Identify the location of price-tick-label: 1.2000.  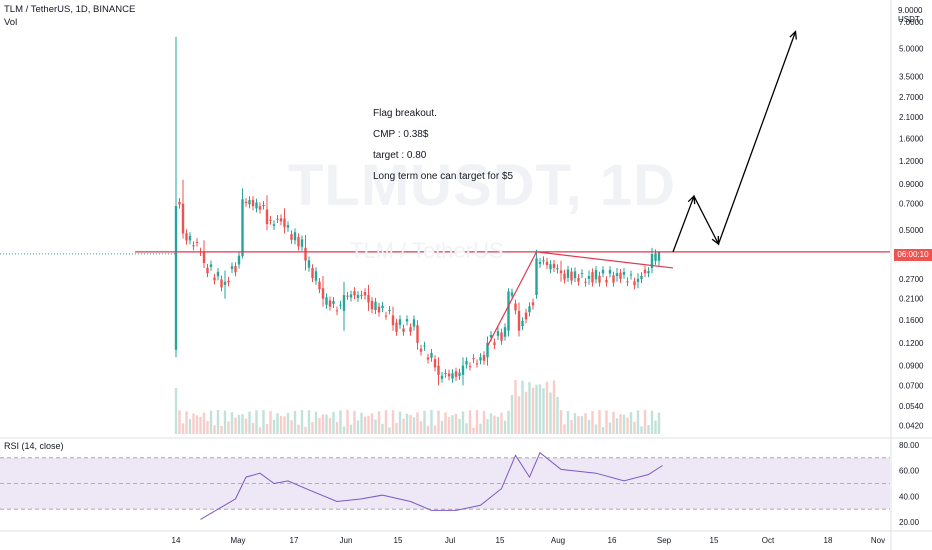
(911, 161).